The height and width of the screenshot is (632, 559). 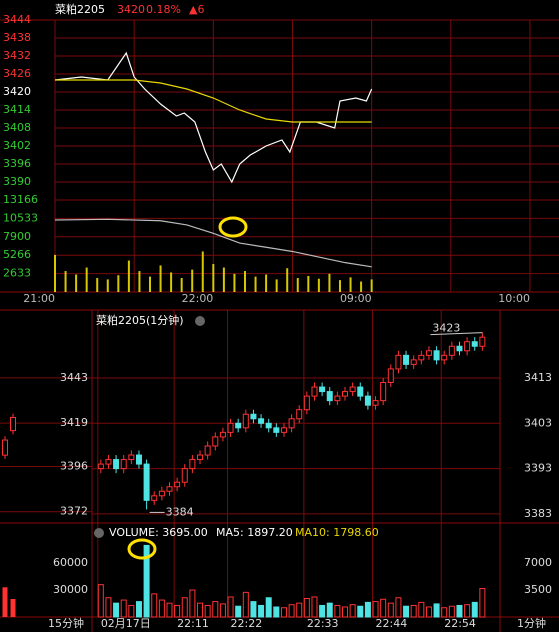 I want to click on y-tick-label: 3383, so click(x=538, y=513).